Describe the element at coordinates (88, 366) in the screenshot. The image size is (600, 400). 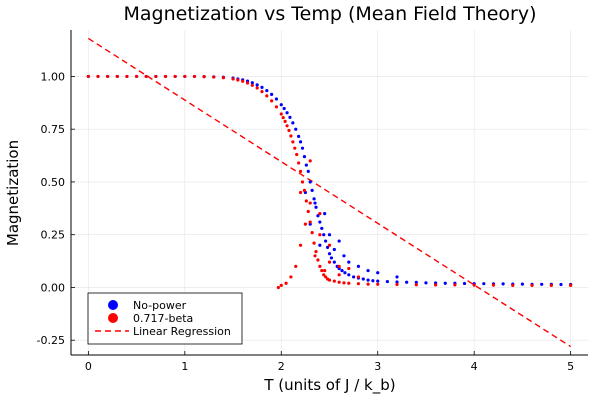
I see `x-tick-label: 0` at that location.